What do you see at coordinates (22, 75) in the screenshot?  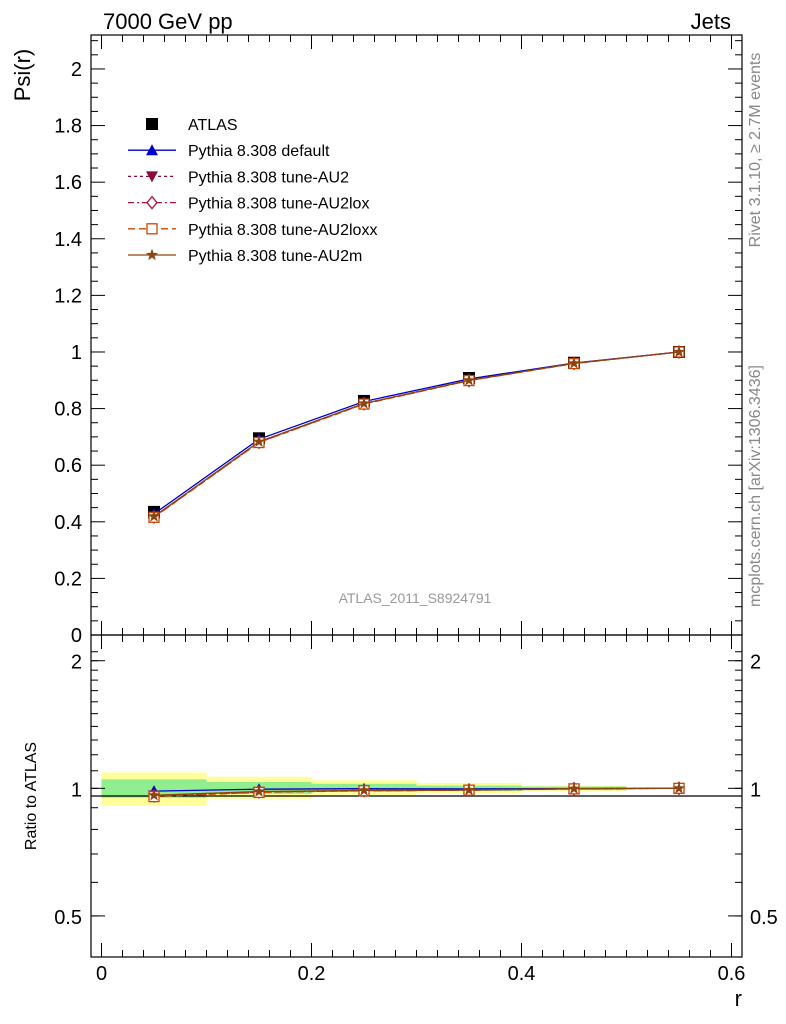 I see `main-y-axis-title: Psi(r)` at bounding box center [22, 75].